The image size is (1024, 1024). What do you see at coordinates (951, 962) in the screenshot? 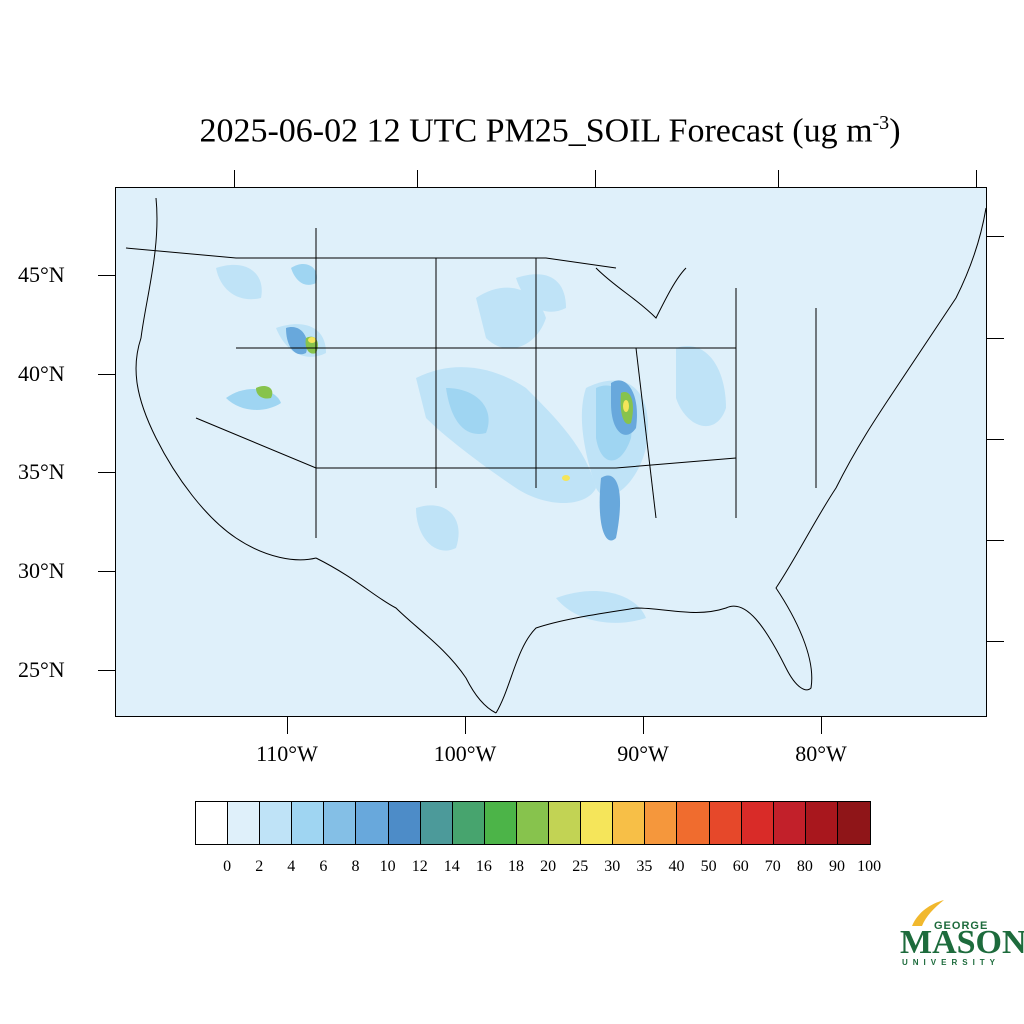
I see `logo-line-3: UNIVERSITY` at bounding box center [951, 962].